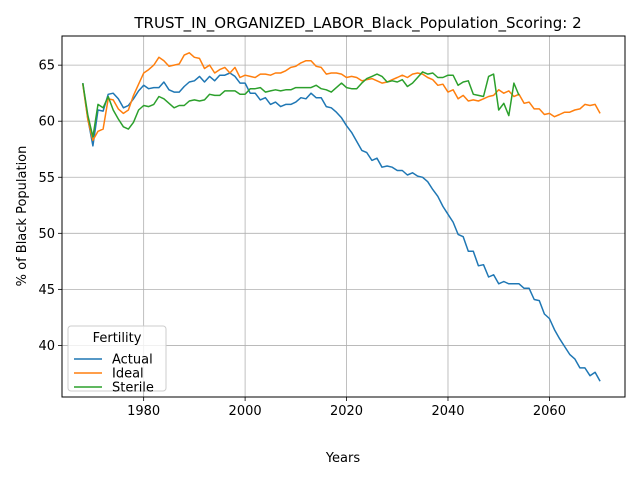 Image resolution: width=640 pixels, height=480 pixels. Describe the element at coordinates (447, 411) in the screenshot. I see `x-tick-label: 2040` at that location.